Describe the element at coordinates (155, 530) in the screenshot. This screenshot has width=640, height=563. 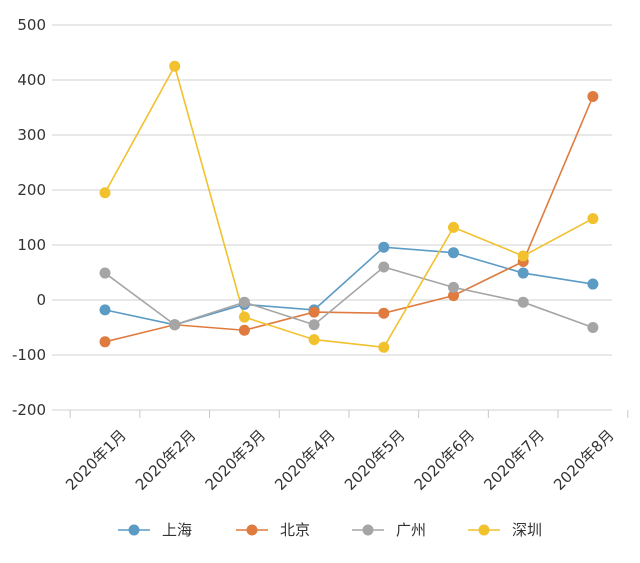
I see `legend-item: 上海` at that location.